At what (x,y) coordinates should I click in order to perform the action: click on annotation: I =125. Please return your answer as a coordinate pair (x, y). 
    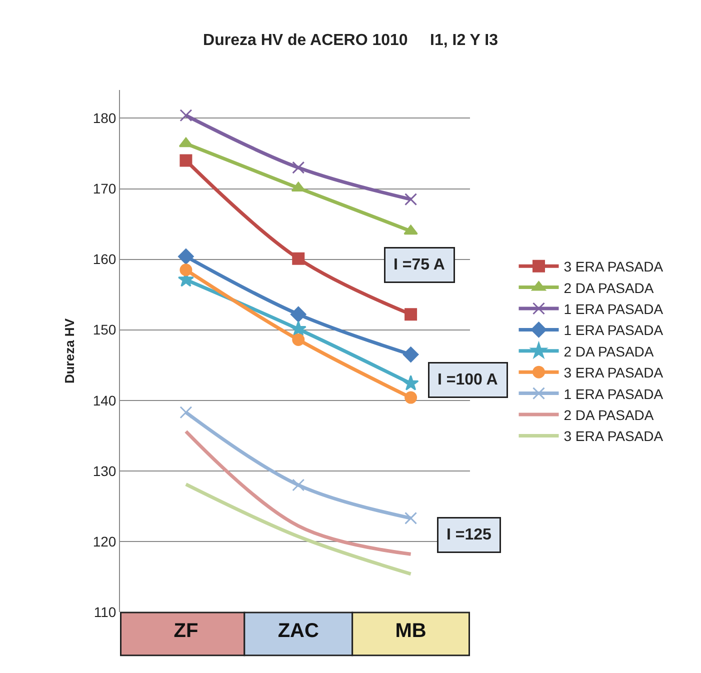
    Looking at the image, I should click on (469, 535).